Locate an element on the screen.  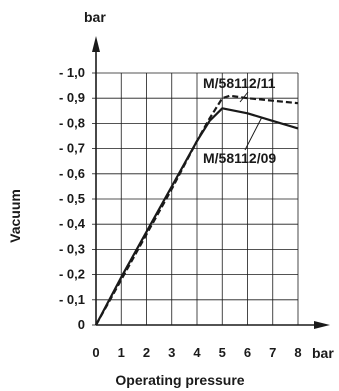
x-tick-label: 4 is located at coordinates (197, 352).